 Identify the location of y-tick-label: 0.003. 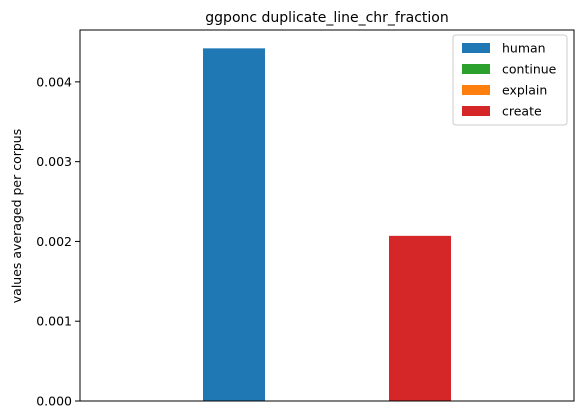
(54, 161).